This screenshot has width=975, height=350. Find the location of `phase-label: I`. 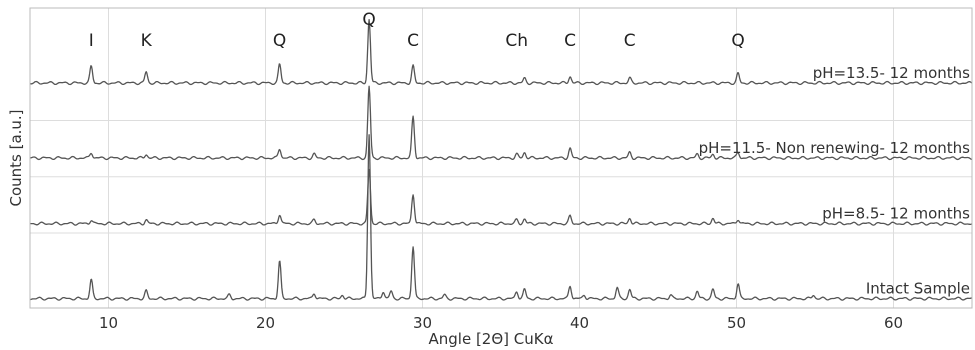

phase-label: I is located at coordinates (91, 41).